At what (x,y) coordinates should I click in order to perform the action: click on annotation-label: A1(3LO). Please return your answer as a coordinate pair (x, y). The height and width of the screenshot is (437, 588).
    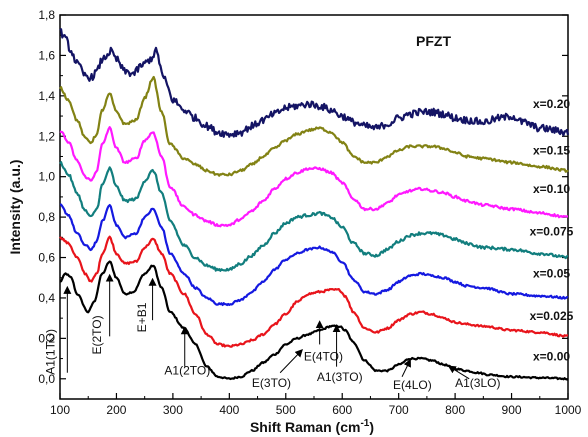
    Looking at the image, I should click on (477, 383).